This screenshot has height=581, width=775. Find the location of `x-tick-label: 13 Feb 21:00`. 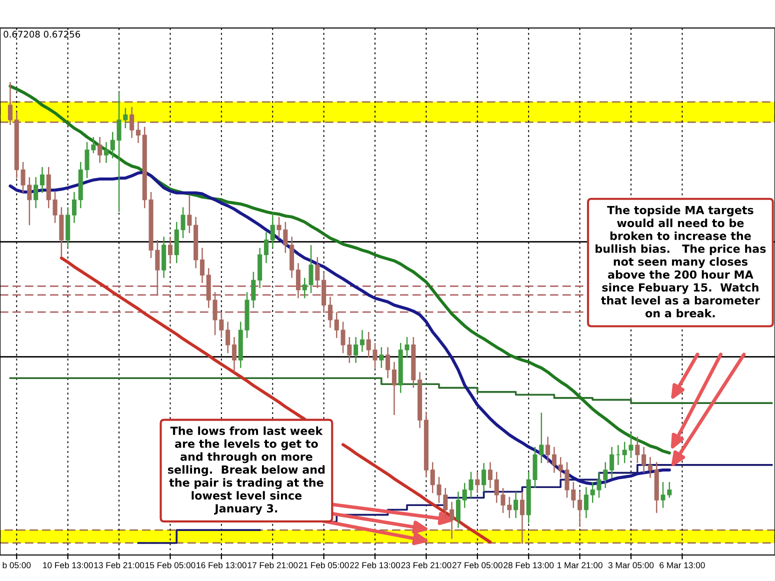

x-tick-label: 13 Feb 21:00 is located at coordinates (119, 565).